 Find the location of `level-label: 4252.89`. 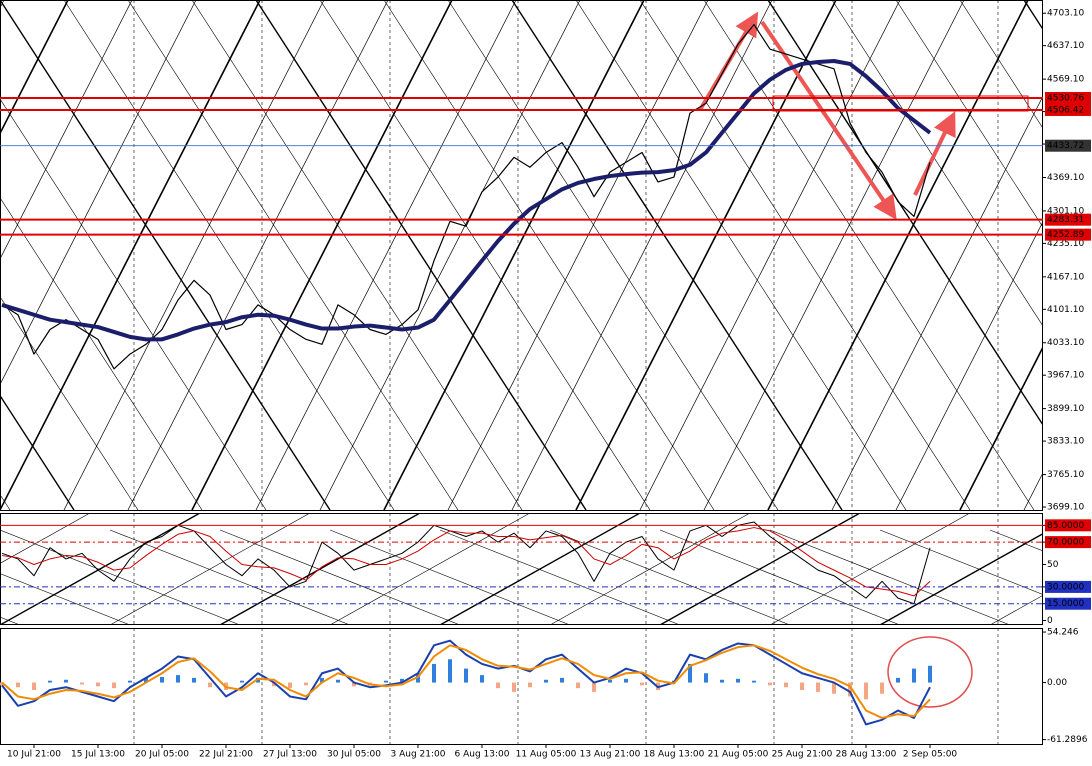

level-label: 4252.89 is located at coordinates (1065, 235).